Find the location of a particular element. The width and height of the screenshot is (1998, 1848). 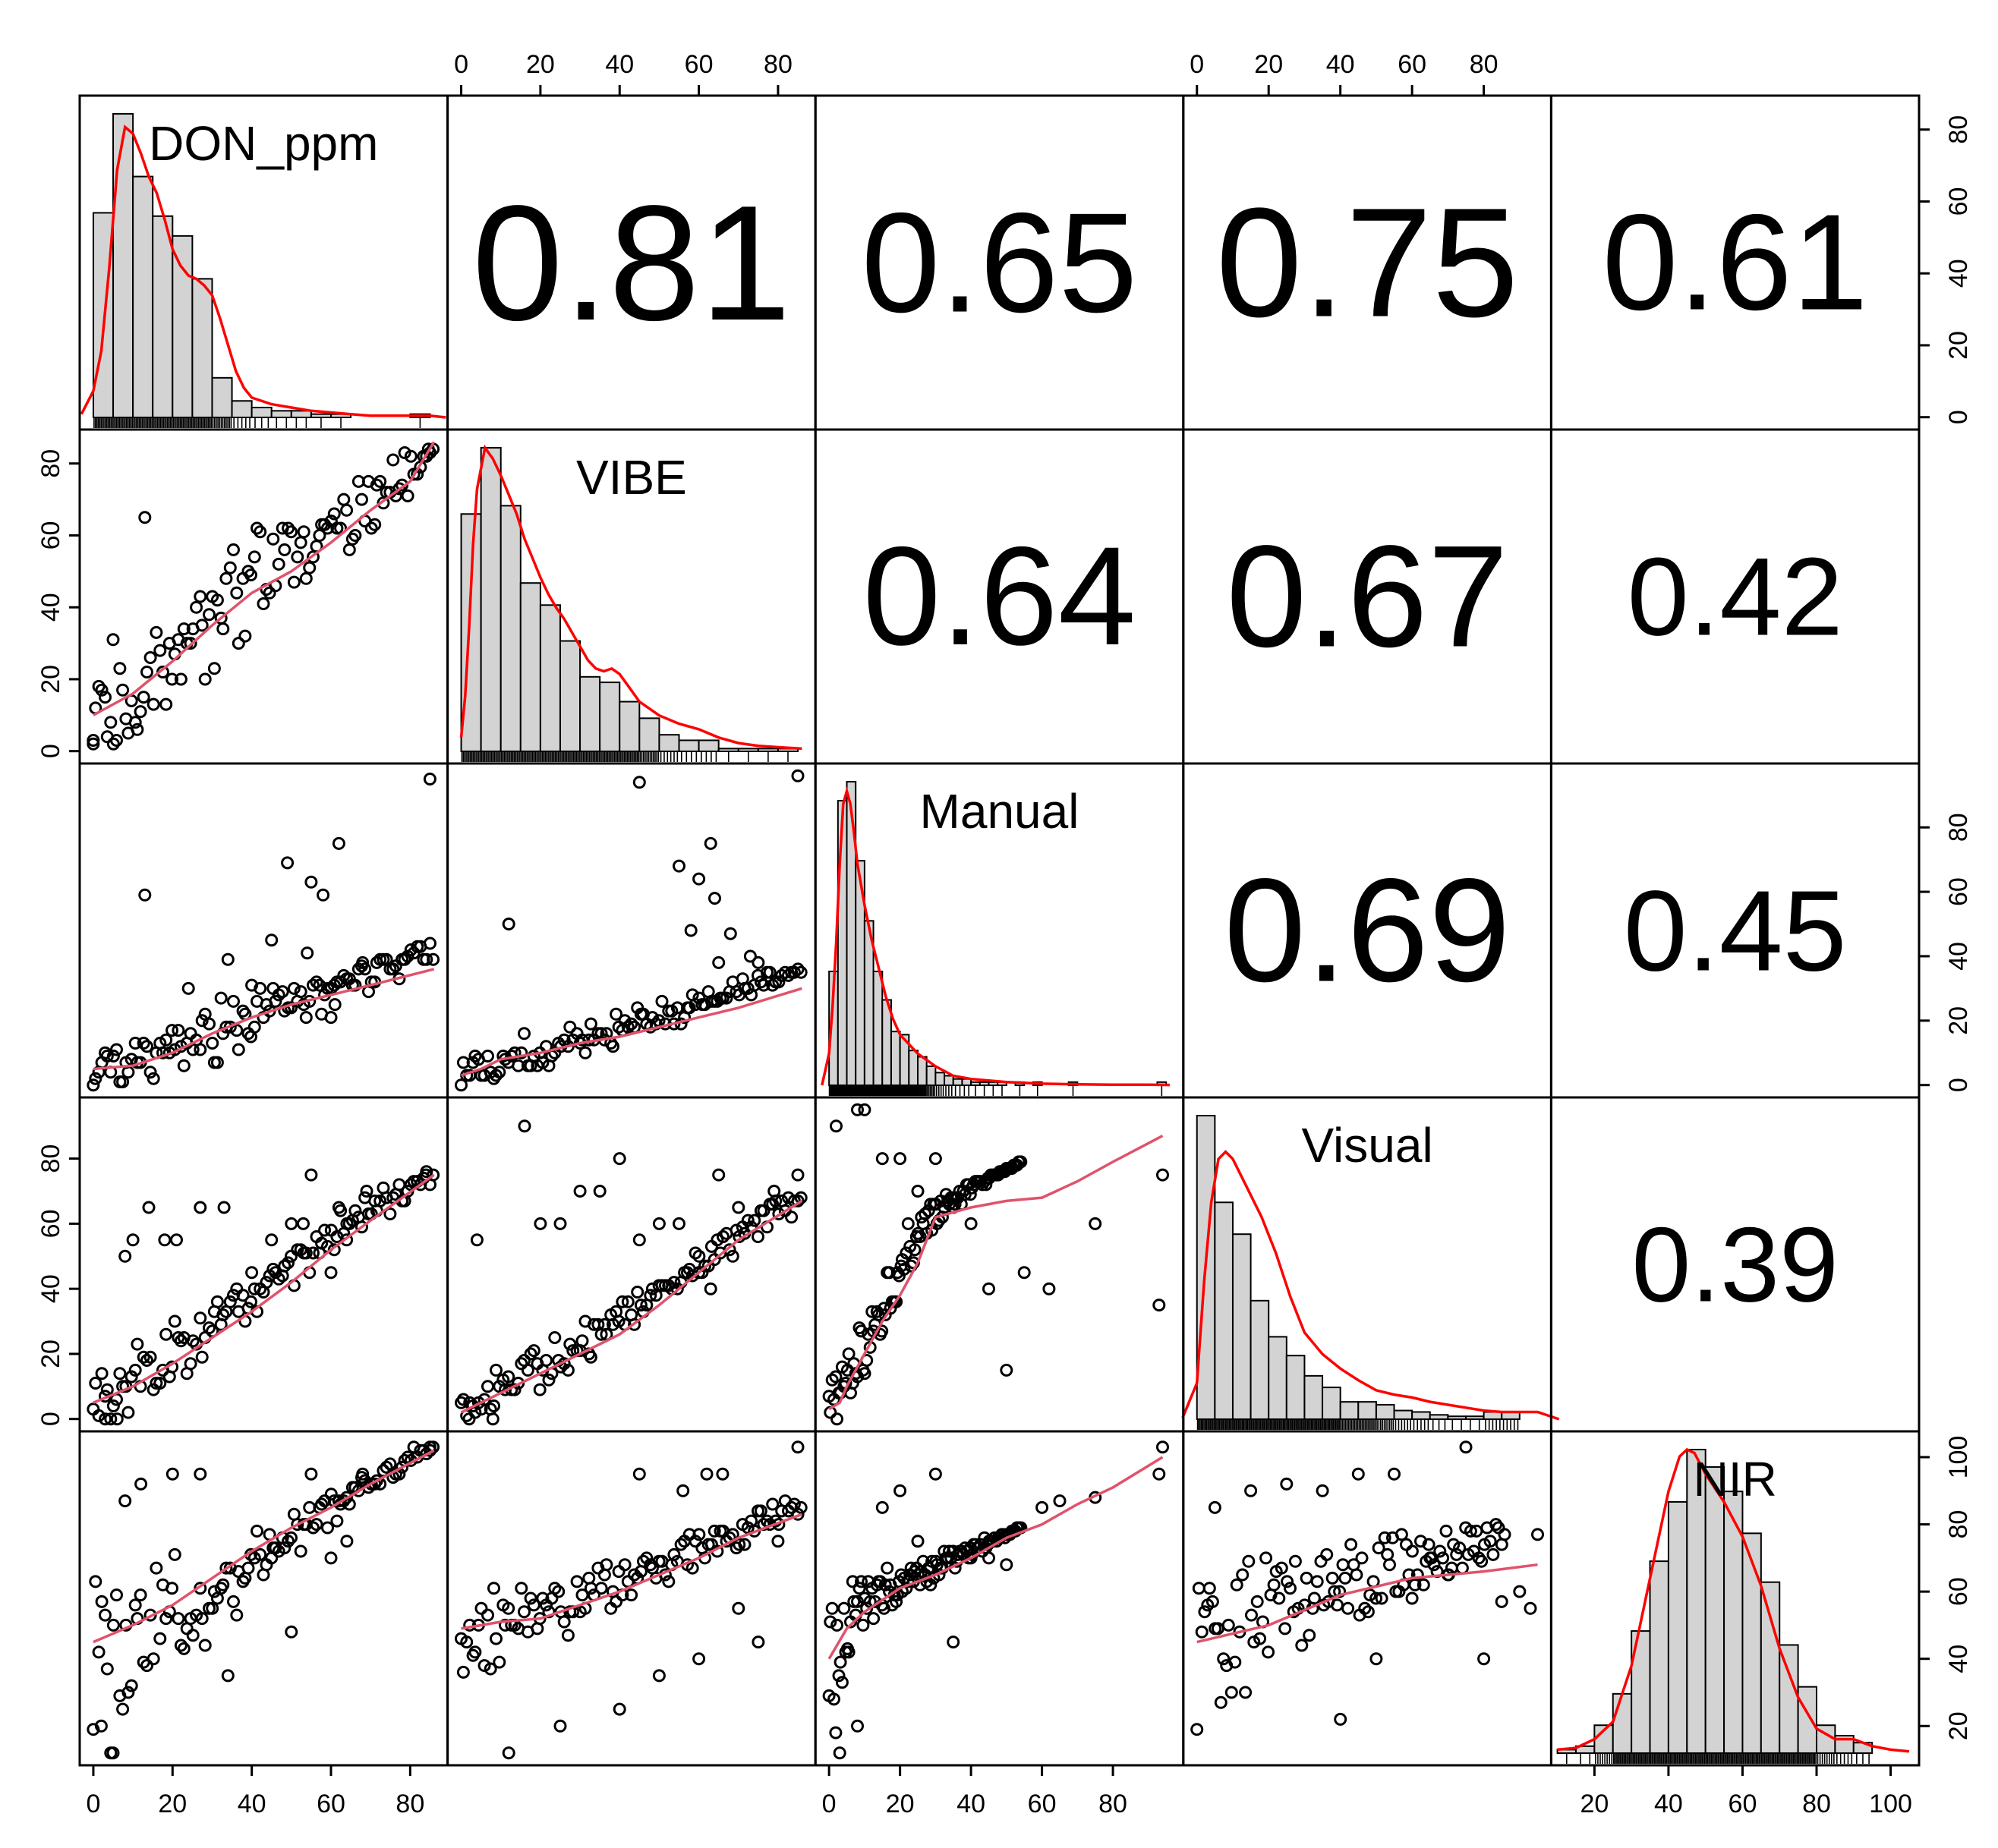

panel-vibe-nir: 0.42 is located at coordinates (1735, 597).